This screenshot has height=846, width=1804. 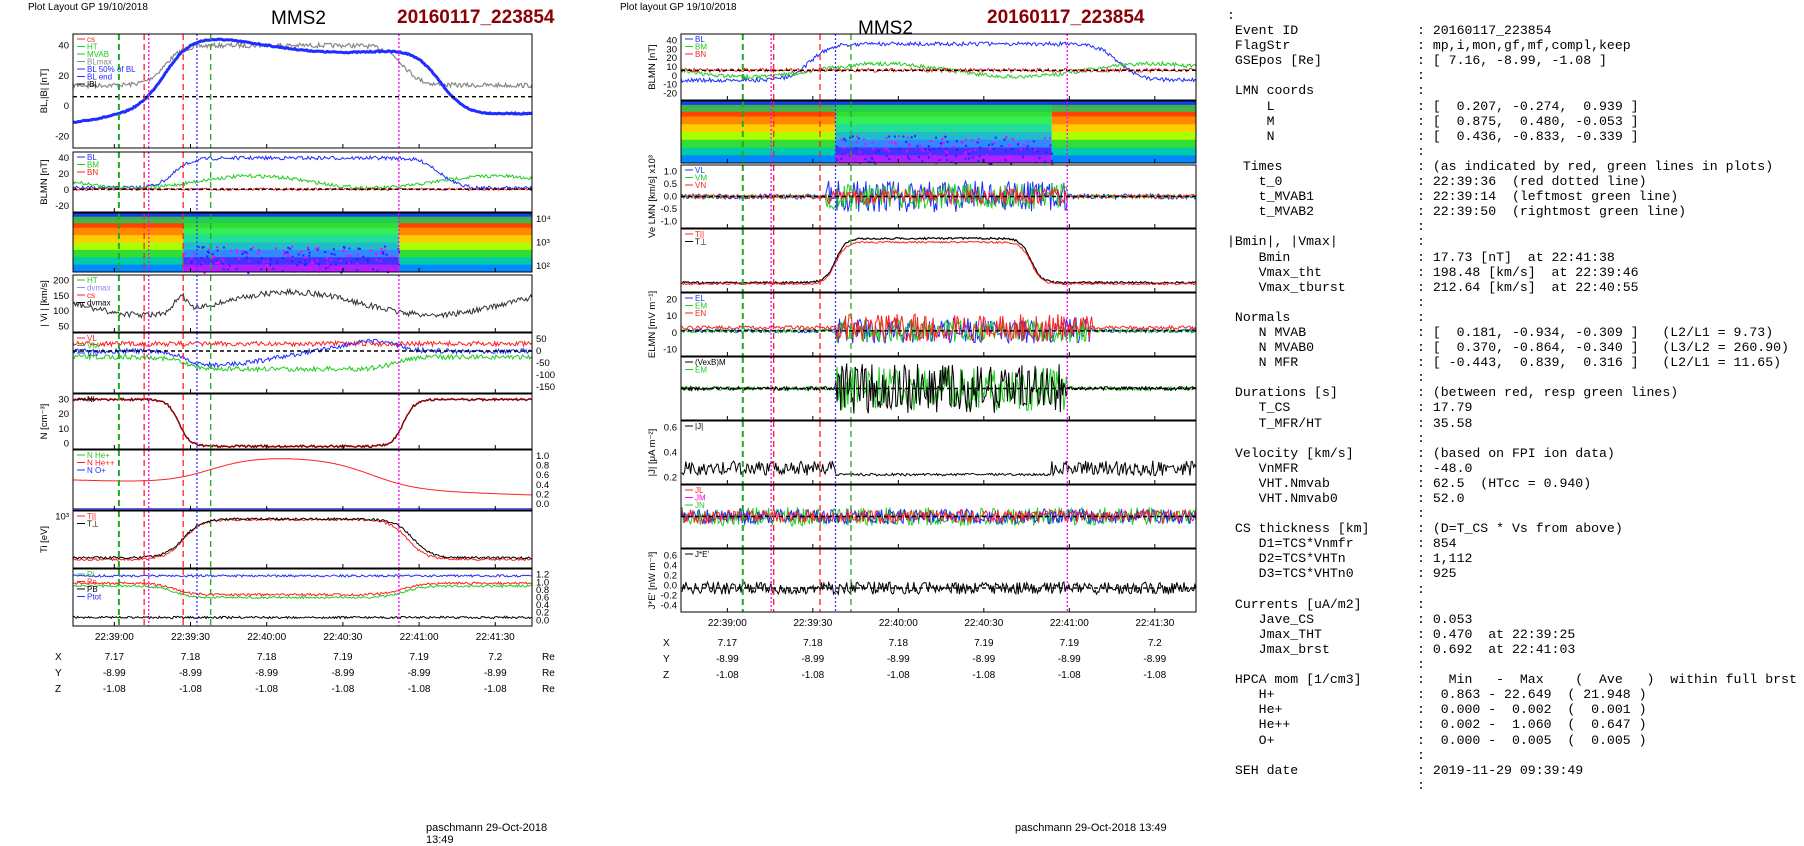 What do you see at coordinates (1512, 61) in the screenshot?
I see `summary-value: : [ 7.16, -8.99, -1.08 ]` at bounding box center [1512, 61].